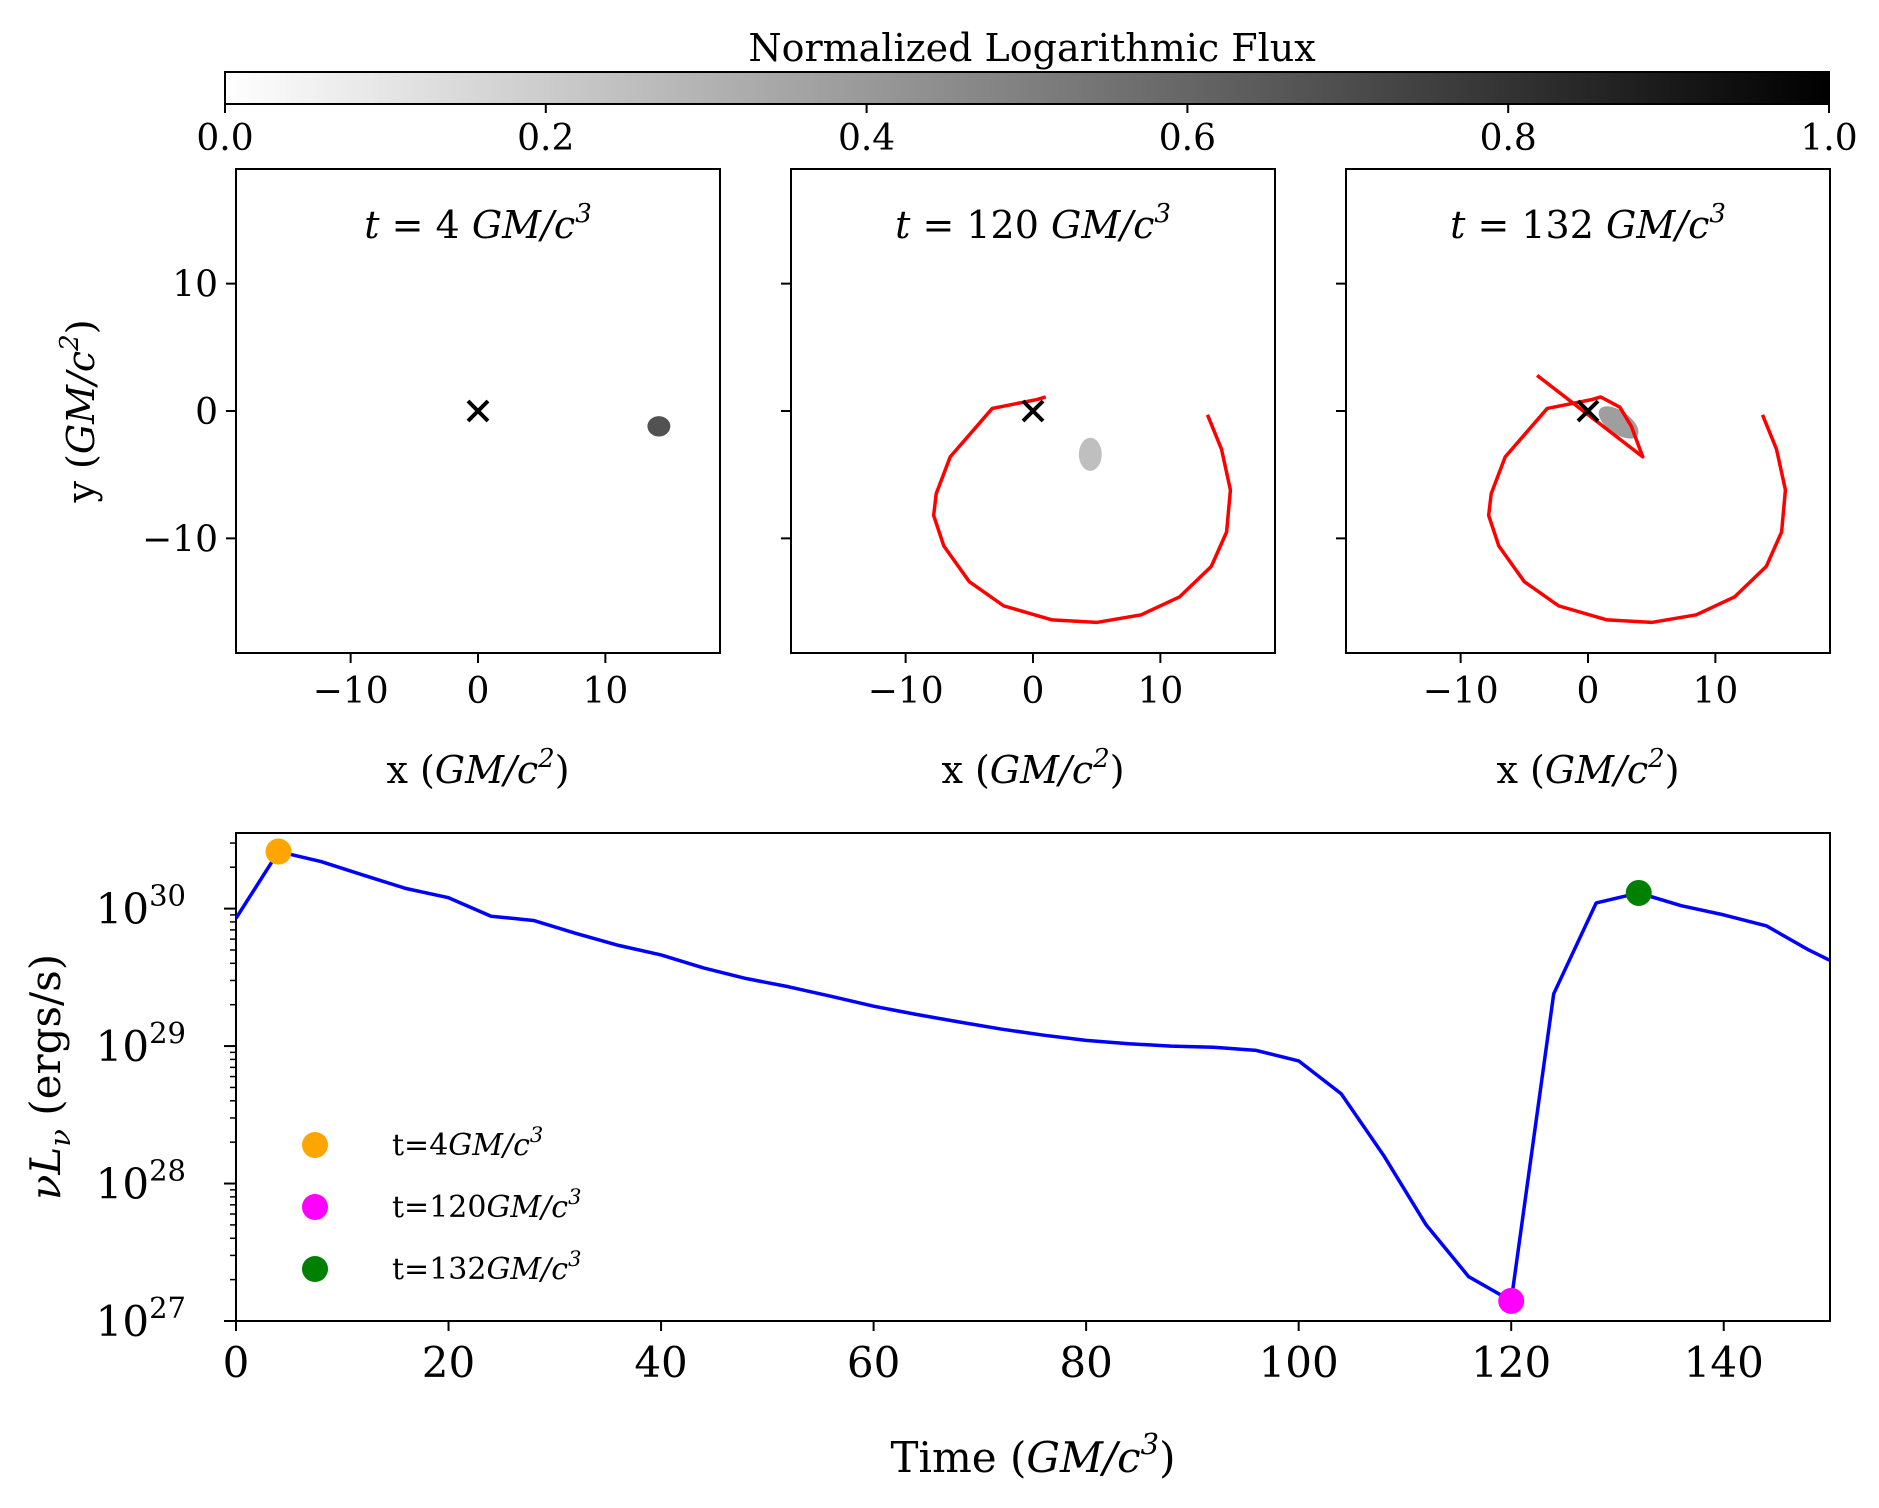 This screenshot has width=1879, height=1508. What do you see at coordinates (141, 1043) in the screenshot?
I see `lc-y-tick-label-2: 1029` at bounding box center [141, 1043].